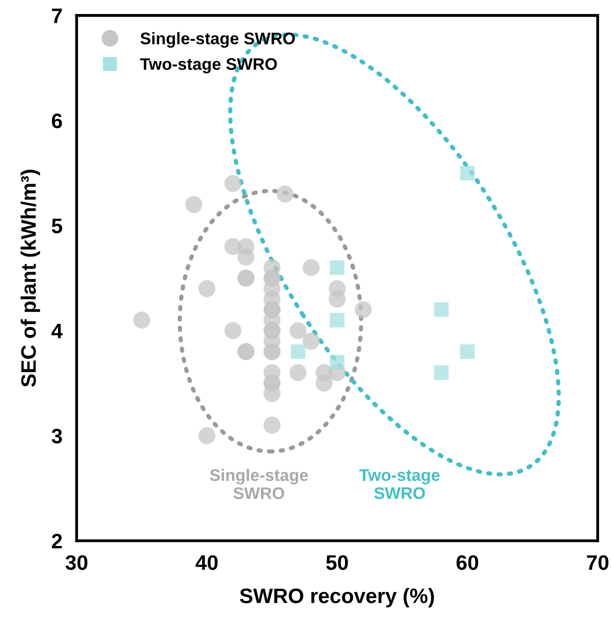 This screenshot has height=618, width=613. I want to click on x-axis-title: SWRO recovery (%), so click(337, 598).